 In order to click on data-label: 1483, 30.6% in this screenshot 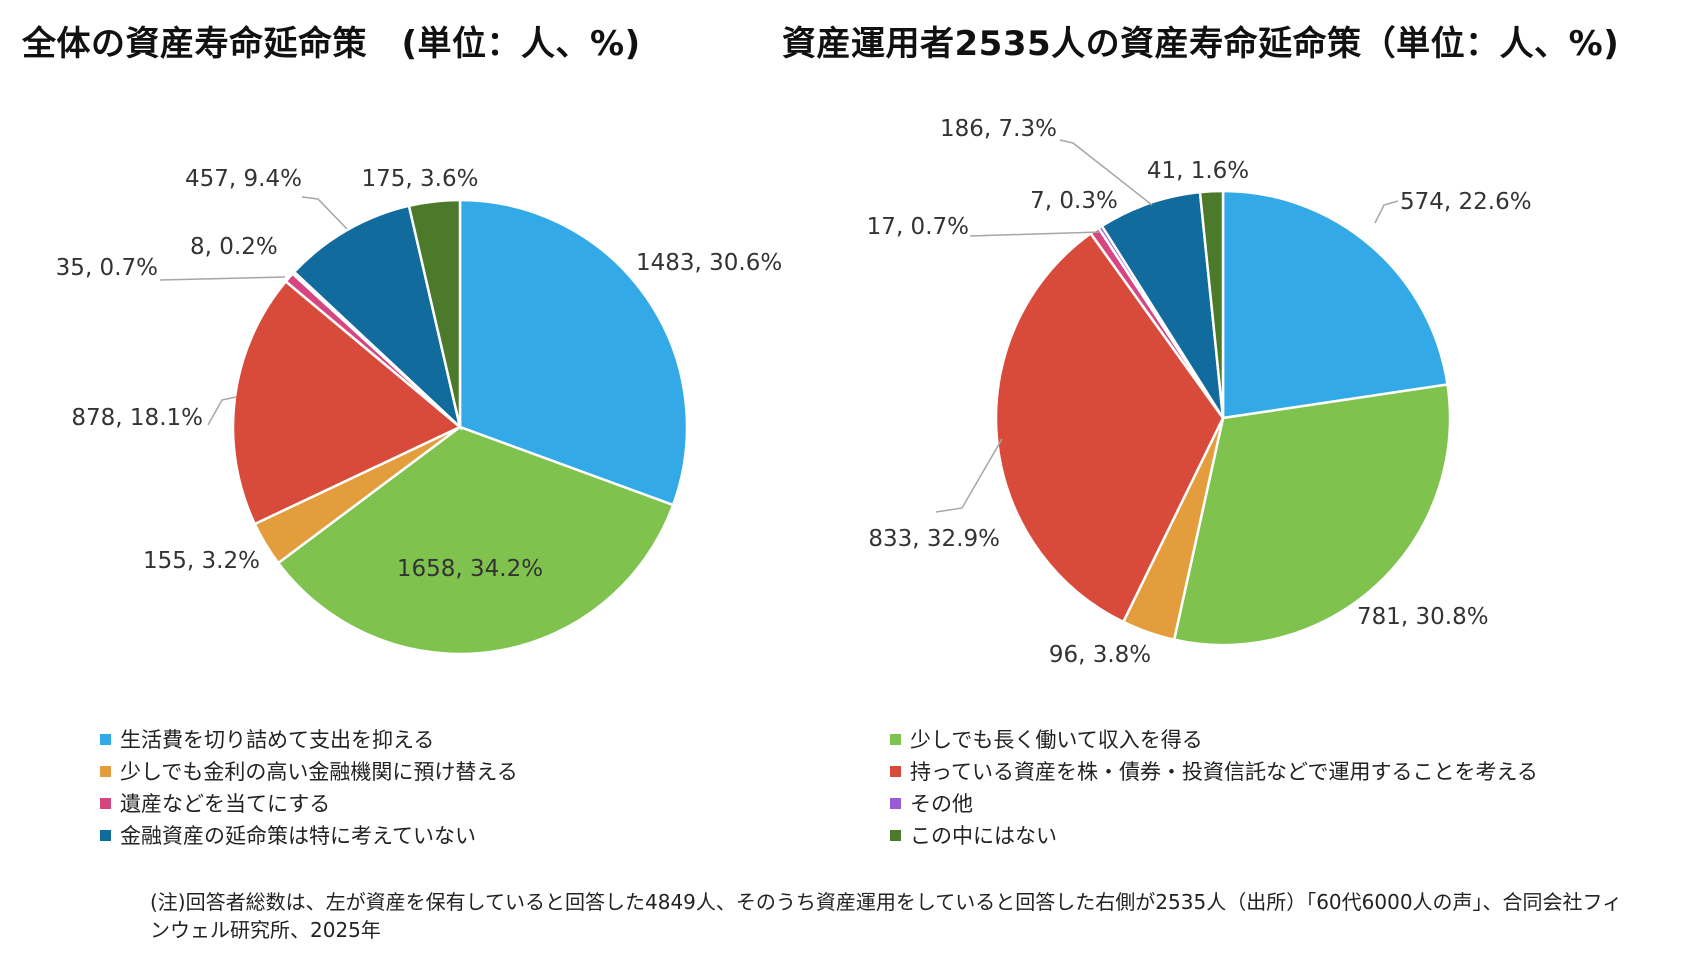, I will do `click(709, 263)`.